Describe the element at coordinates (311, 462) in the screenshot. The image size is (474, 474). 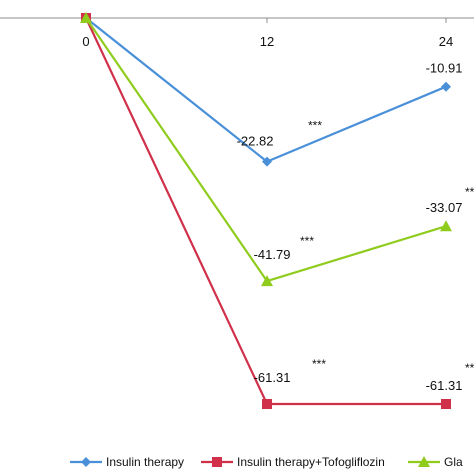
I see `legend-label: Insulin therapy+Tofogliflozin` at that location.